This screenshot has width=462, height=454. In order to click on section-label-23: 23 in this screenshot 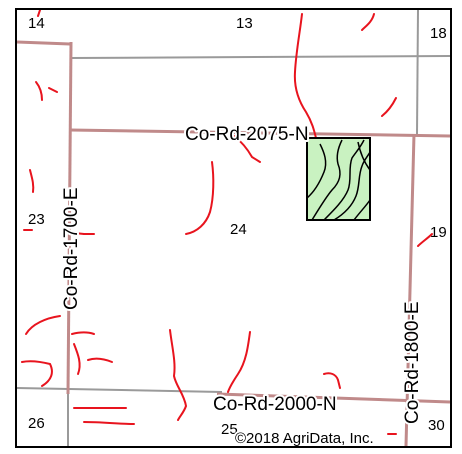, I will do `click(36, 219)`.